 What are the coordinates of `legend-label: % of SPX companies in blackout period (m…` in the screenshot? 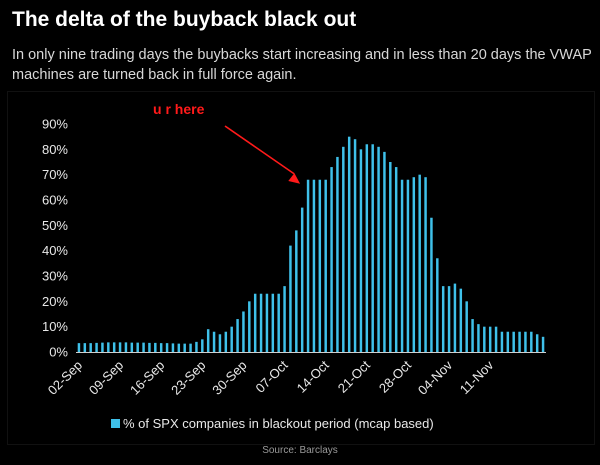 It's located at (278, 423).